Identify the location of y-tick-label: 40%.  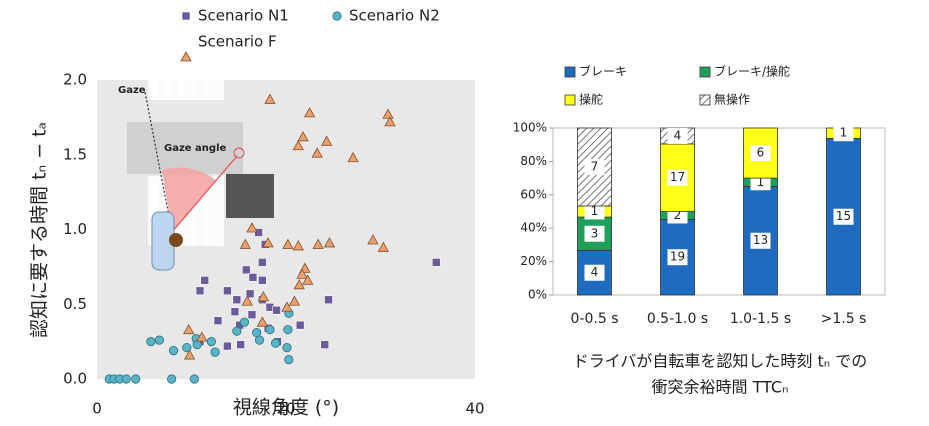
(533, 228).